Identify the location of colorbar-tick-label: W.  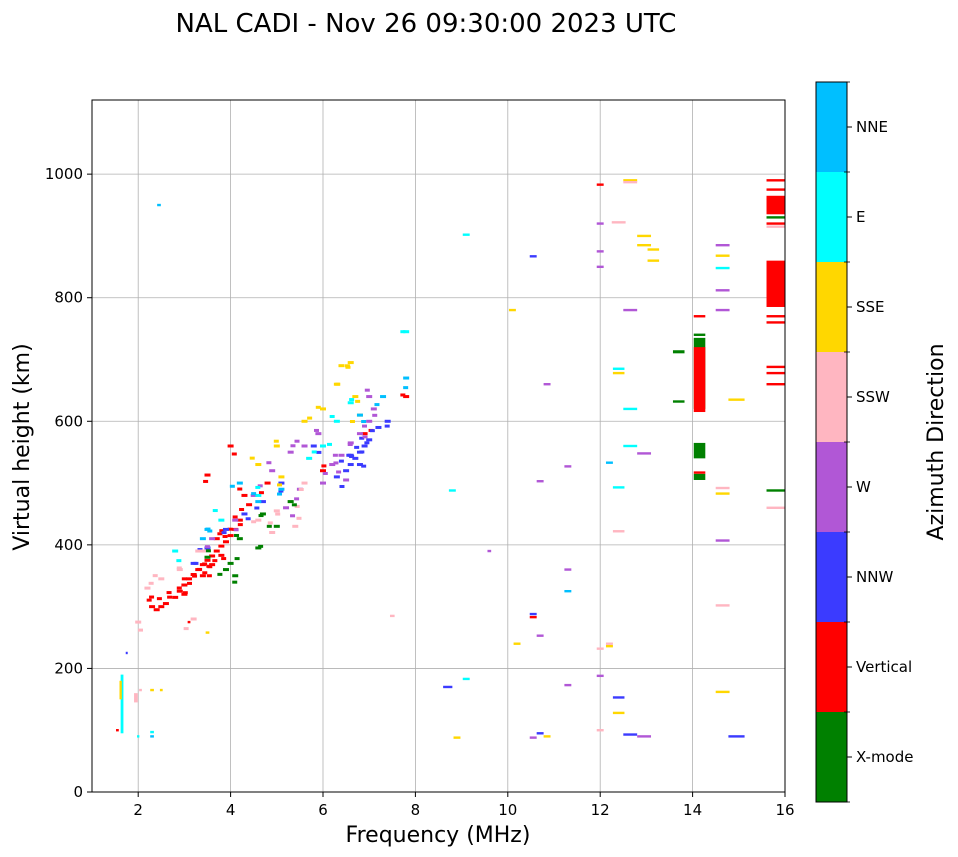
(863, 487).